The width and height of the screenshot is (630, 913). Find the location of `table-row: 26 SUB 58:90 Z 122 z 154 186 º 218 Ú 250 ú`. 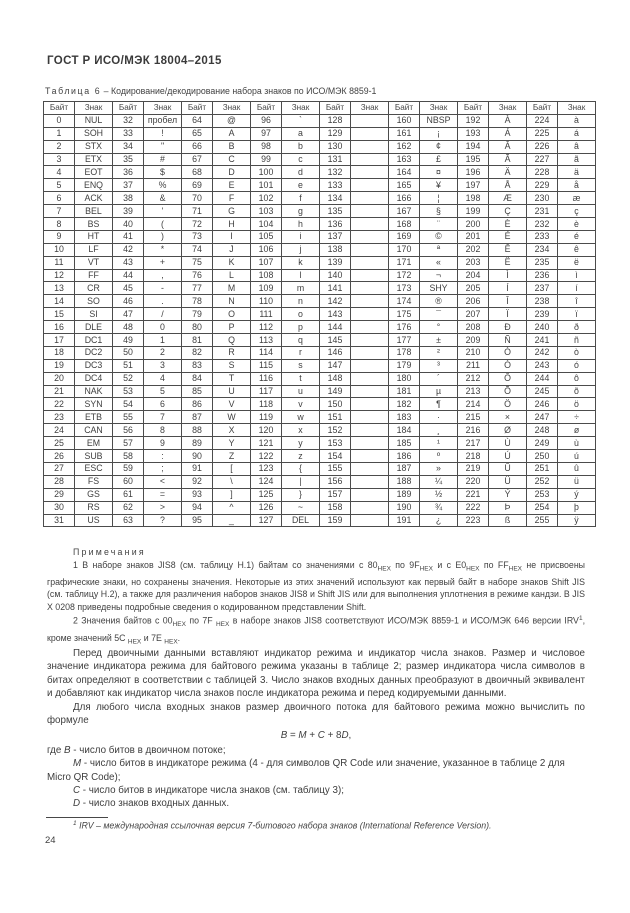

table-row: 26 SUB 58:90 Z 122 z 154 186 º 218 Ú 250 ú is located at coordinates (319, 456).